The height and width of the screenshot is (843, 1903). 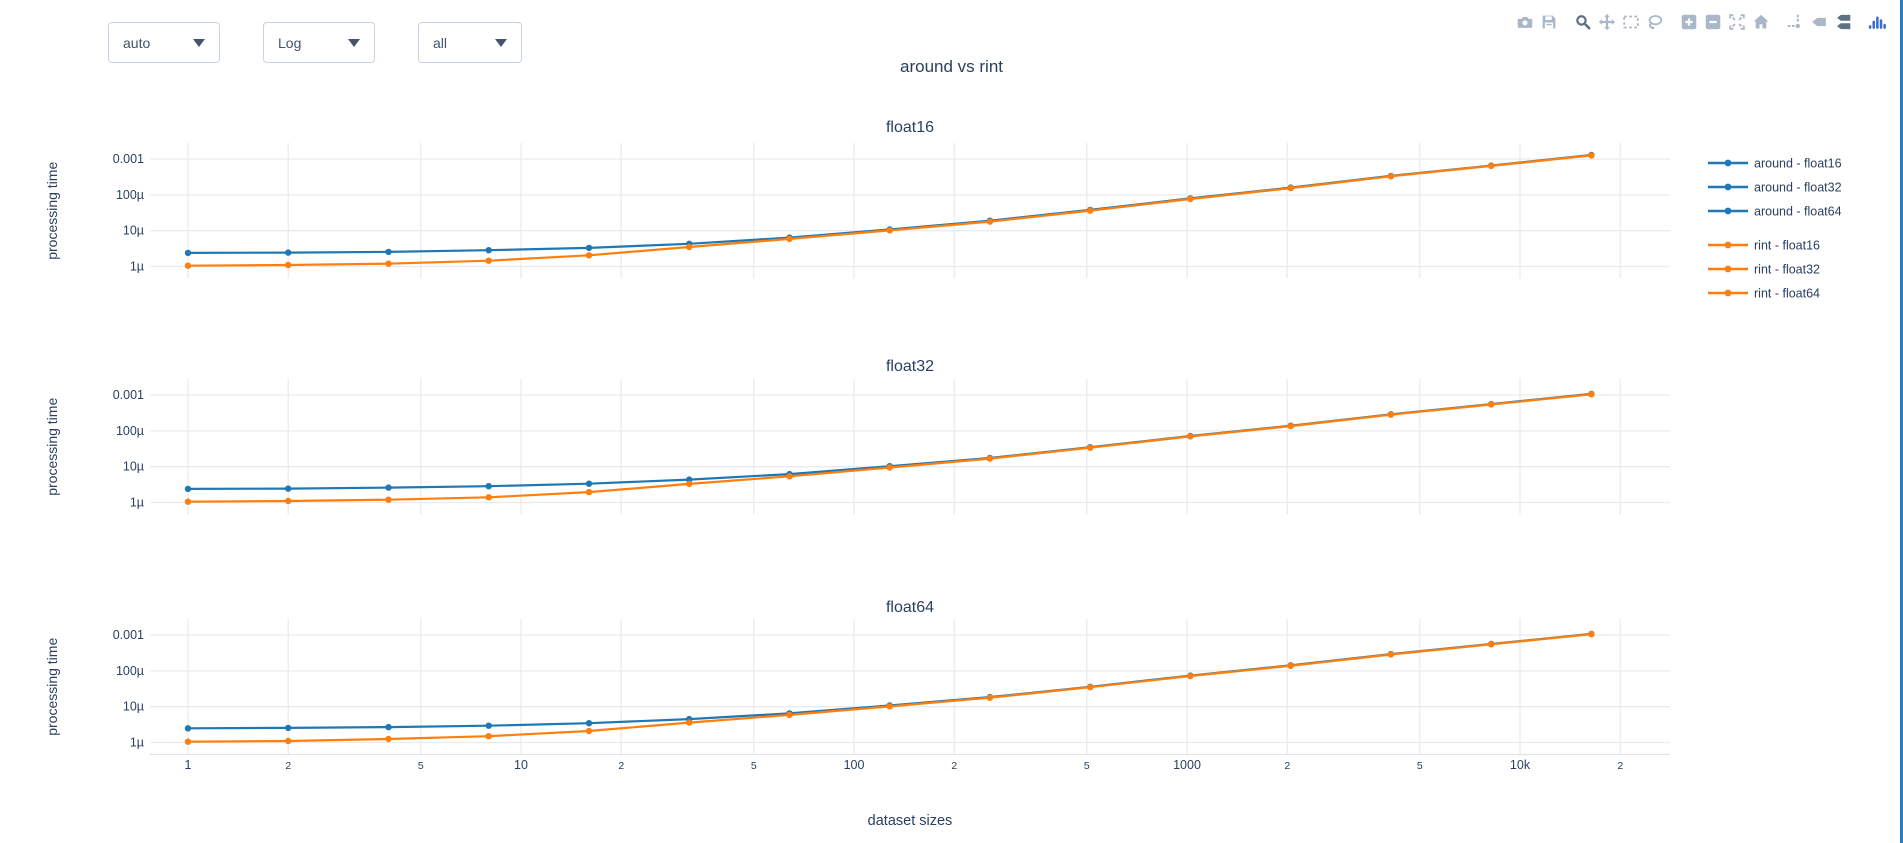 What do you see at coordinates (1583, 22) in the screenshot?
I see `zoom-icon` at bounding box center [1583, 22].